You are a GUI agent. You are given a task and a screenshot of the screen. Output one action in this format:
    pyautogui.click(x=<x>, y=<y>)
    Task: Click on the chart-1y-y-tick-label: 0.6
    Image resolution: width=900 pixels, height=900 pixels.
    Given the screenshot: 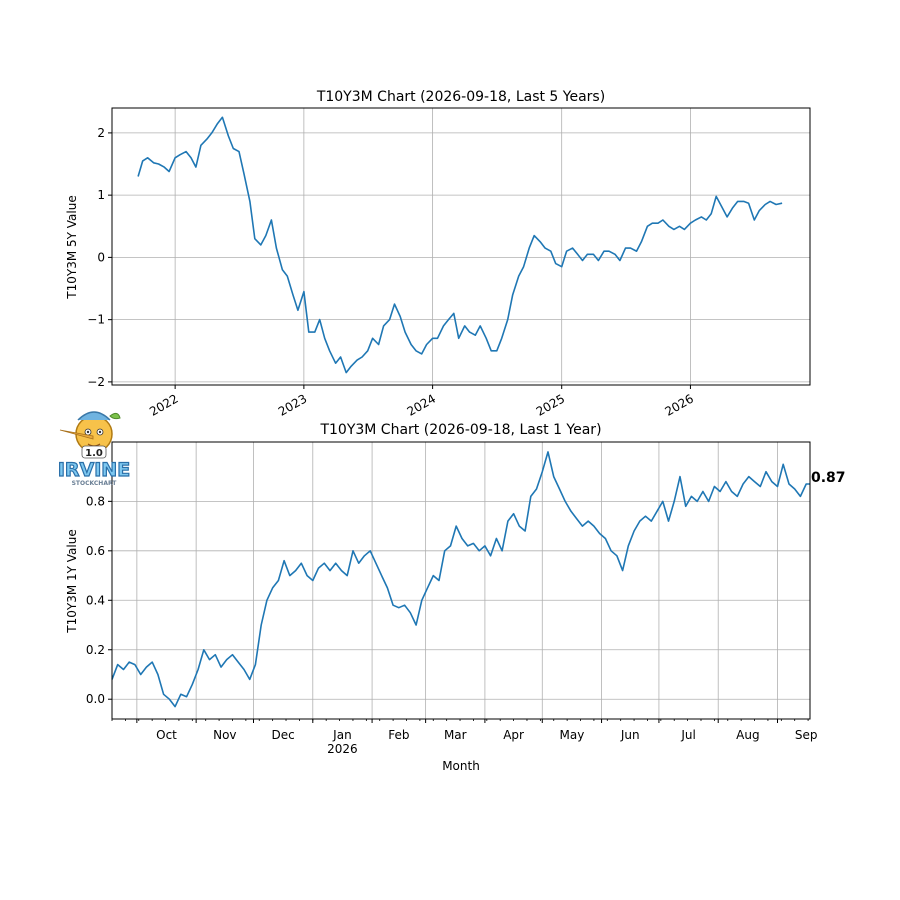 What is the action you would take?
    pyautogui.click(x=95, y=551)
    